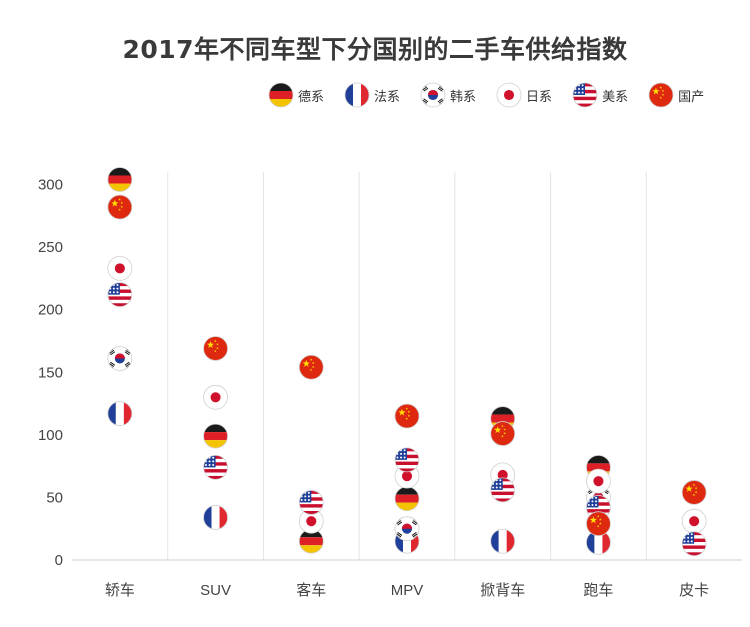  Describe the element at coordinates (539, 97) in the screenshot. I see `legend-label: 日系` at that location.